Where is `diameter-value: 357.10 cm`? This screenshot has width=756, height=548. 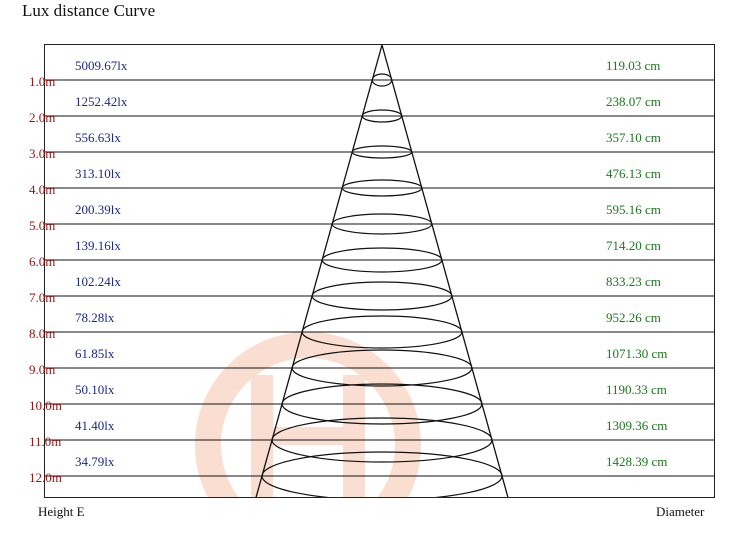
diameter-value: 357.10 cm is located at coordinates (633, 137).